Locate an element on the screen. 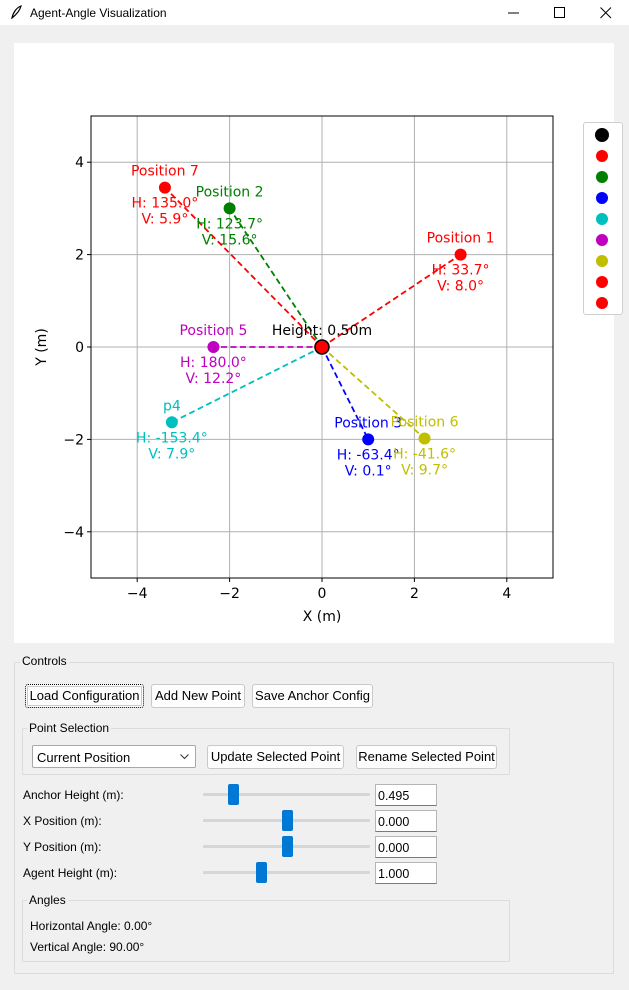  vertical-angle-readout: Vertical Angle: 90.00° is located at coordinates (87, 947).